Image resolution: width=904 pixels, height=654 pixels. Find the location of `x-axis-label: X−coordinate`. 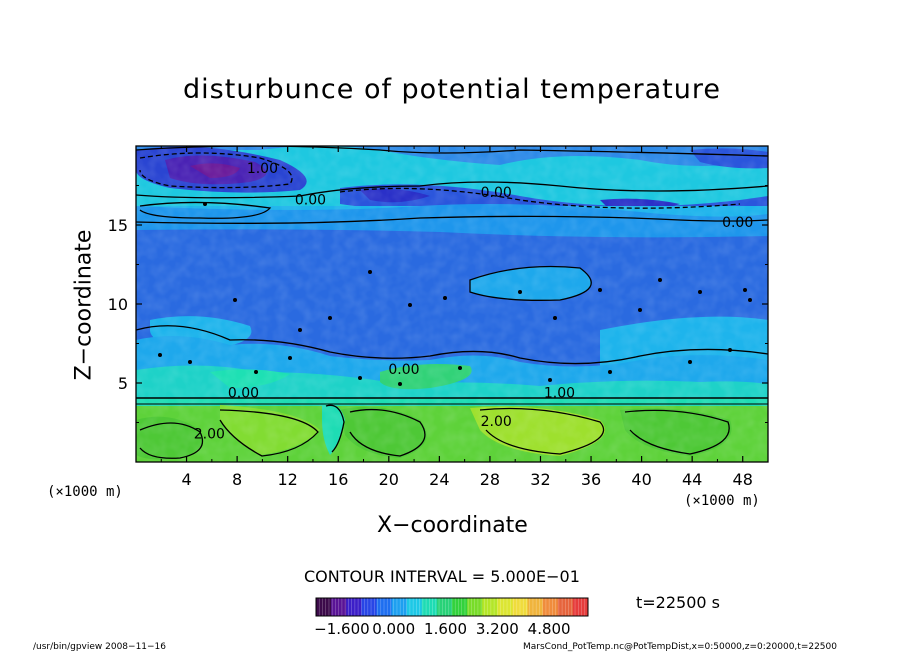

x-axis-label: X−coordinate is located at coordinates (452, 525).